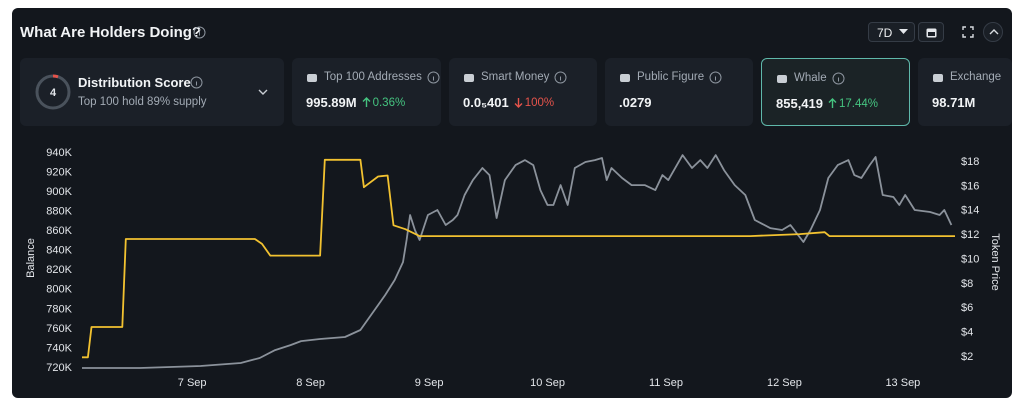 This screenshot has height=406, width=1024. What do you see at coordinates (885, 33) in the screenshot?
I see `period-label: 7D` at bounding box center [885, 33].